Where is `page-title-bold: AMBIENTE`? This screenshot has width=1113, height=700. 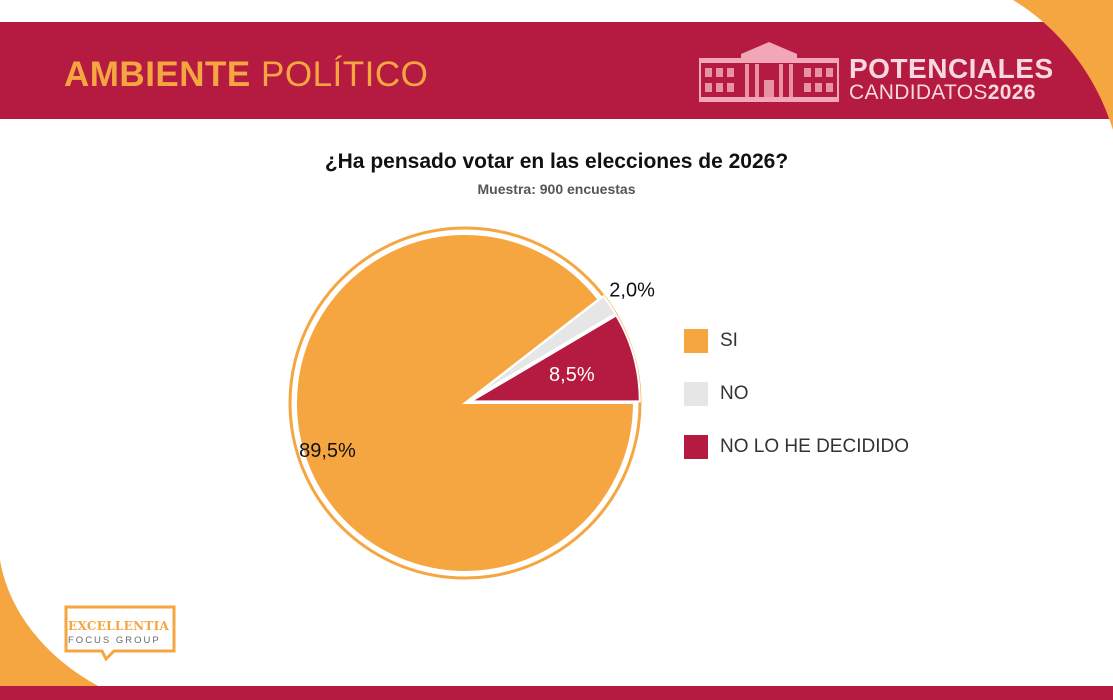 page-title-bold: AMBIENTE is located at coordinates (157, 74).